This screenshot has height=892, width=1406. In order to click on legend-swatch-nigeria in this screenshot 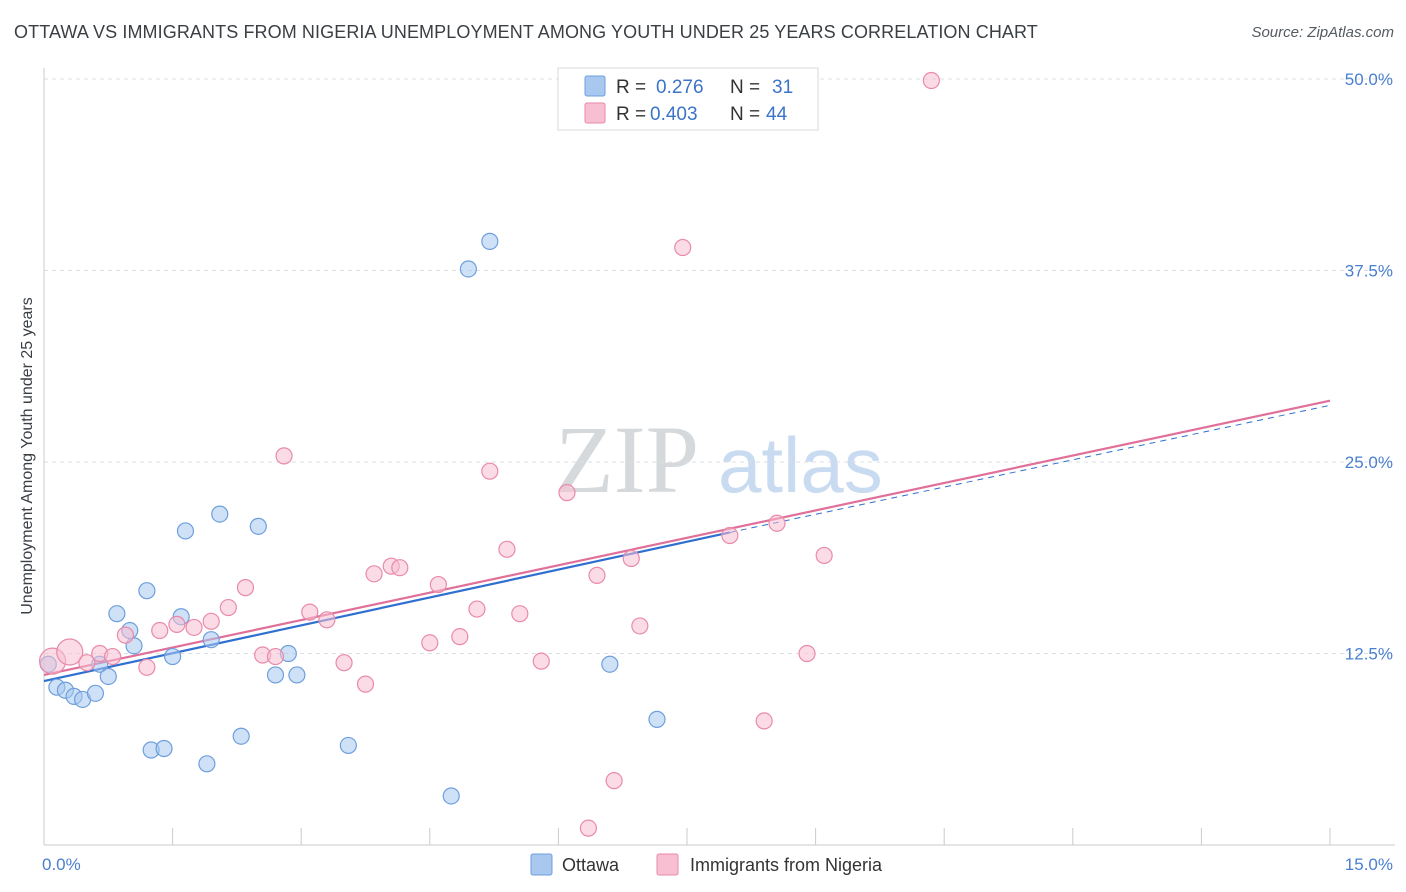, I will do `click(595, 113)`.